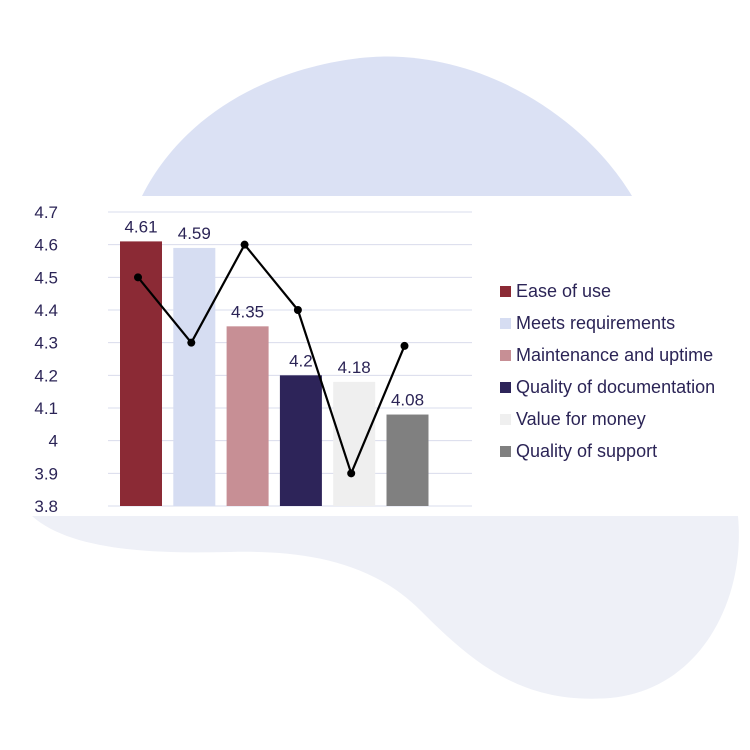 This screenshot has height=750, width=750. What do you see at coordinates (46, 506) in the screenshot?
I see `y-tick-label: 3.8` at bounding box center [46, 506].